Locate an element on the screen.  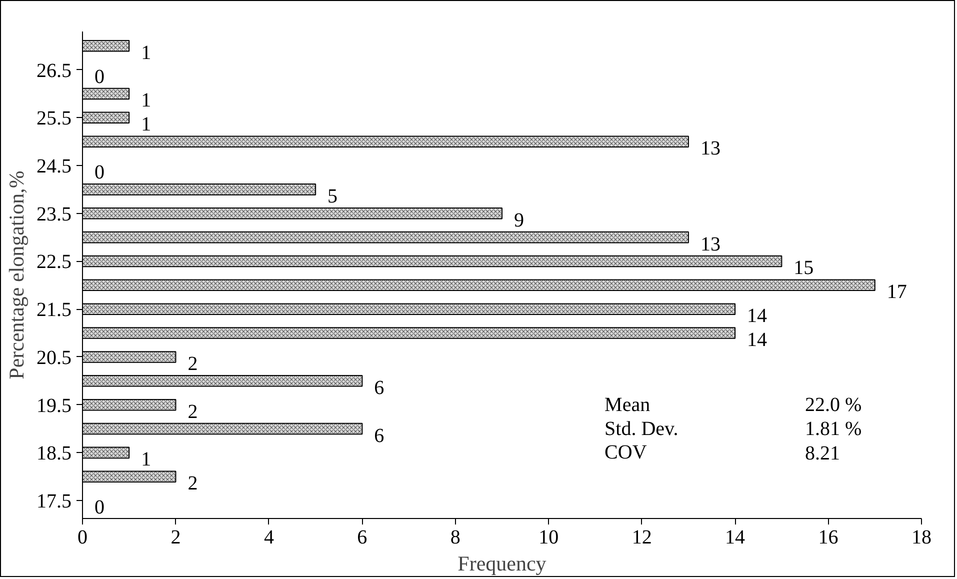
y-axis-title: Percentage elongation,% is located at coordinates (16, 275).